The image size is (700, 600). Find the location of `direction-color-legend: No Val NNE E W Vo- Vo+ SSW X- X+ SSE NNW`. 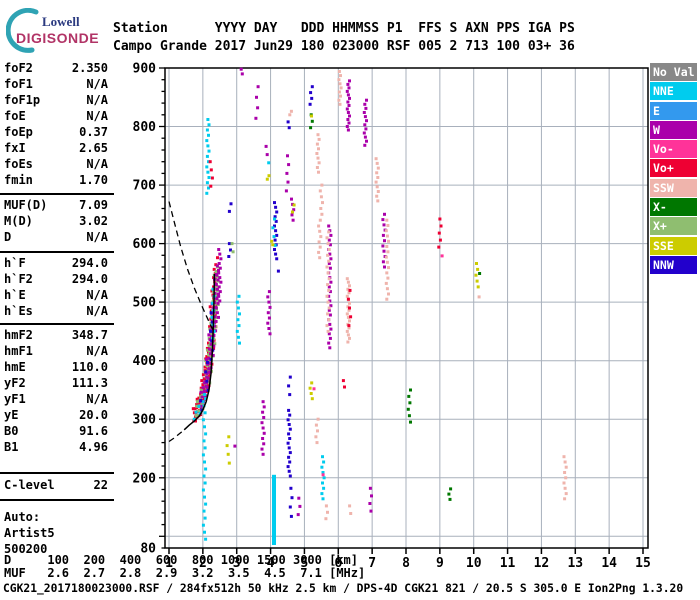

direction-color-legend: No Val NNE E W Vo- Vo+ SSW X- X+ SSE NNW is located at coordinates (673, 169).